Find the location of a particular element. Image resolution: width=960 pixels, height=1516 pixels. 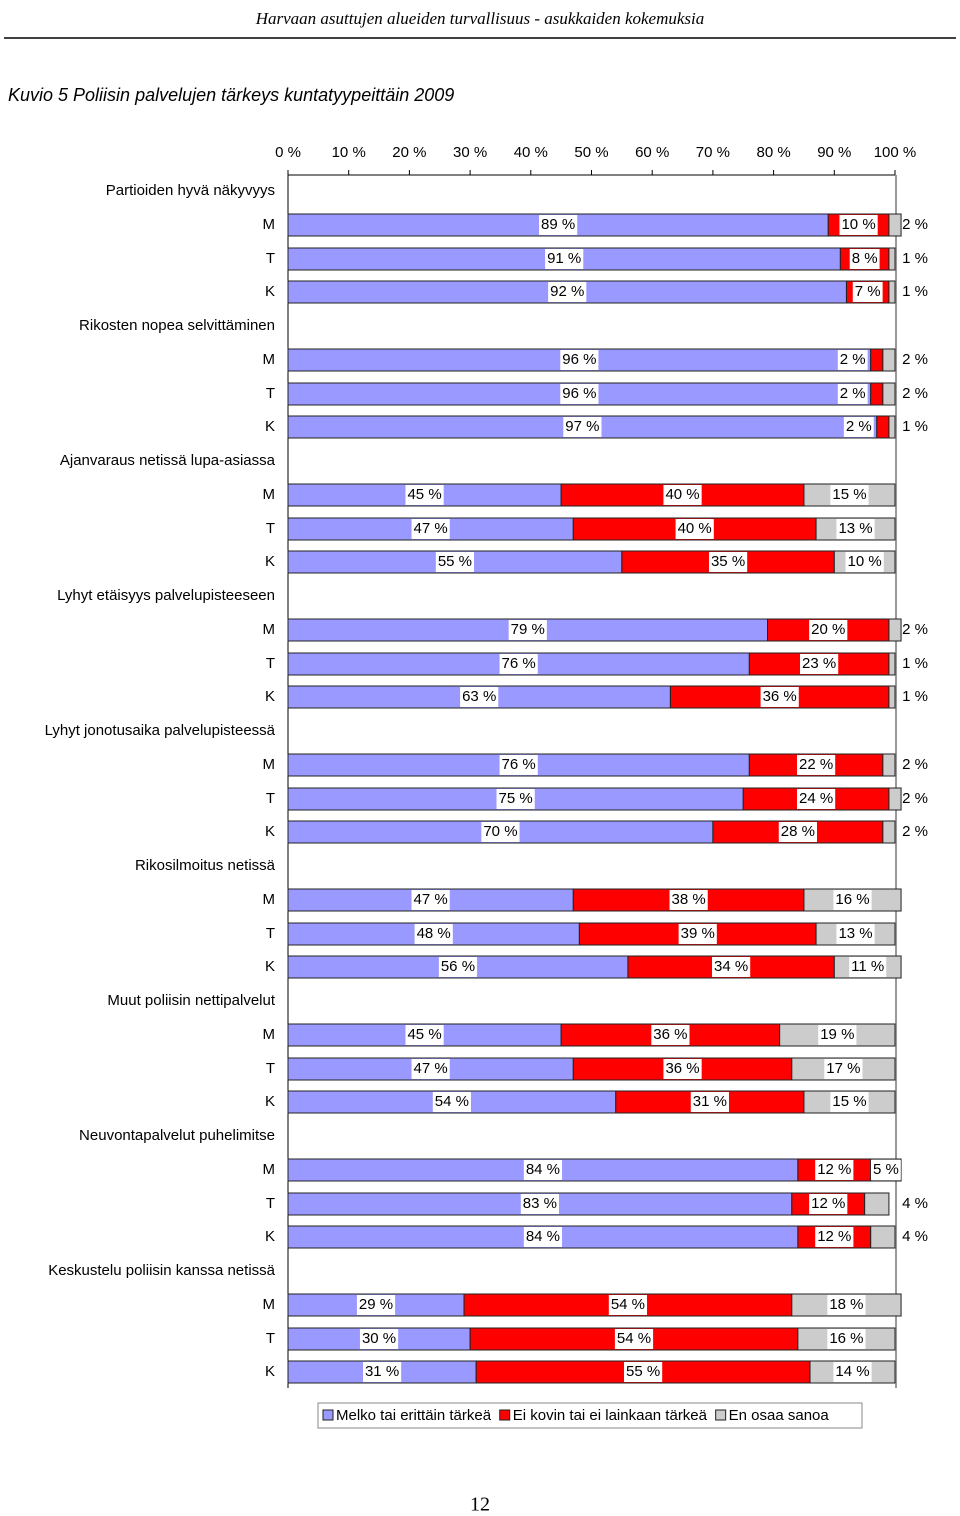

value-label: 63 % is located at coordinates (479, 696).